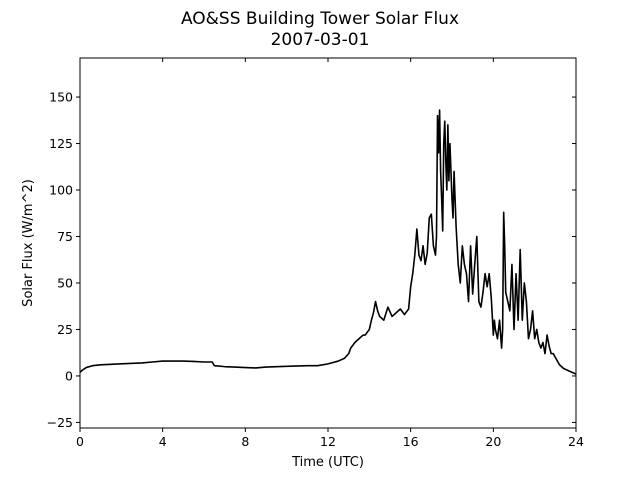  Describe the element at coordinates (327, 462) in the screenshot. I see `x-axis-label: Time (UTC)` at that location.